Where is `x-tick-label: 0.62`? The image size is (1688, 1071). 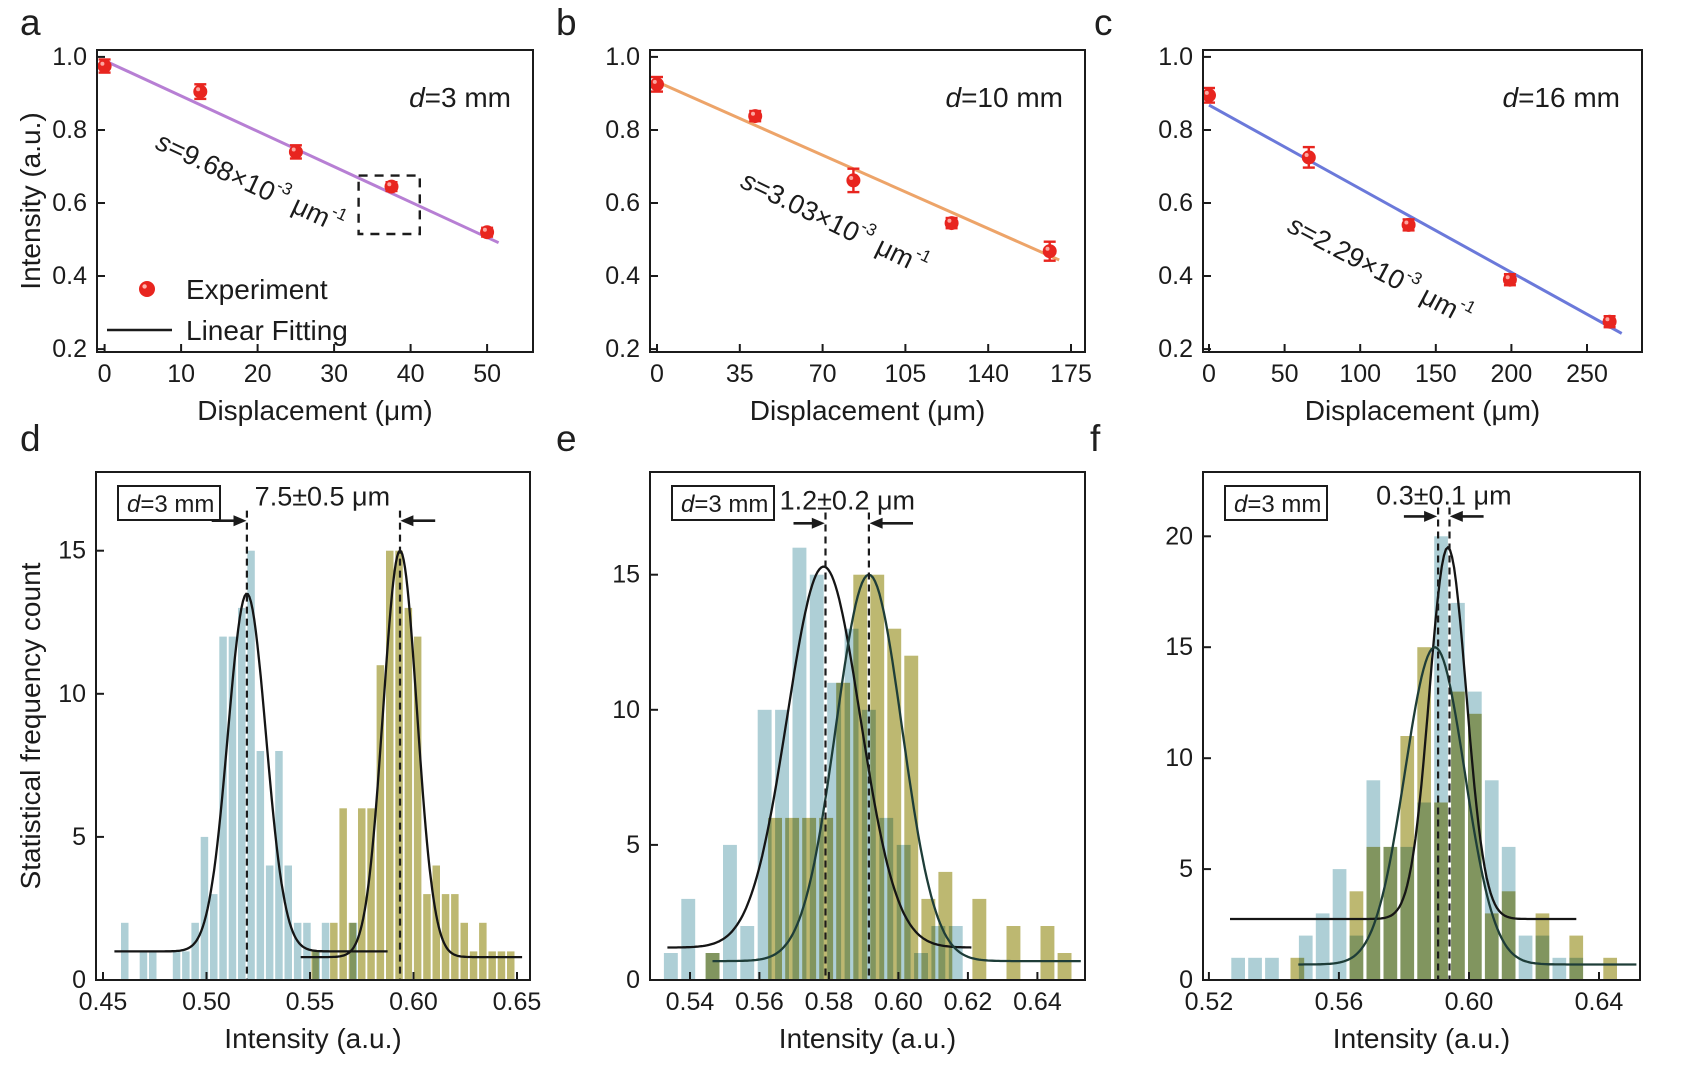
x-tick-label: 0.62 is located at coordinates (968, 1002).